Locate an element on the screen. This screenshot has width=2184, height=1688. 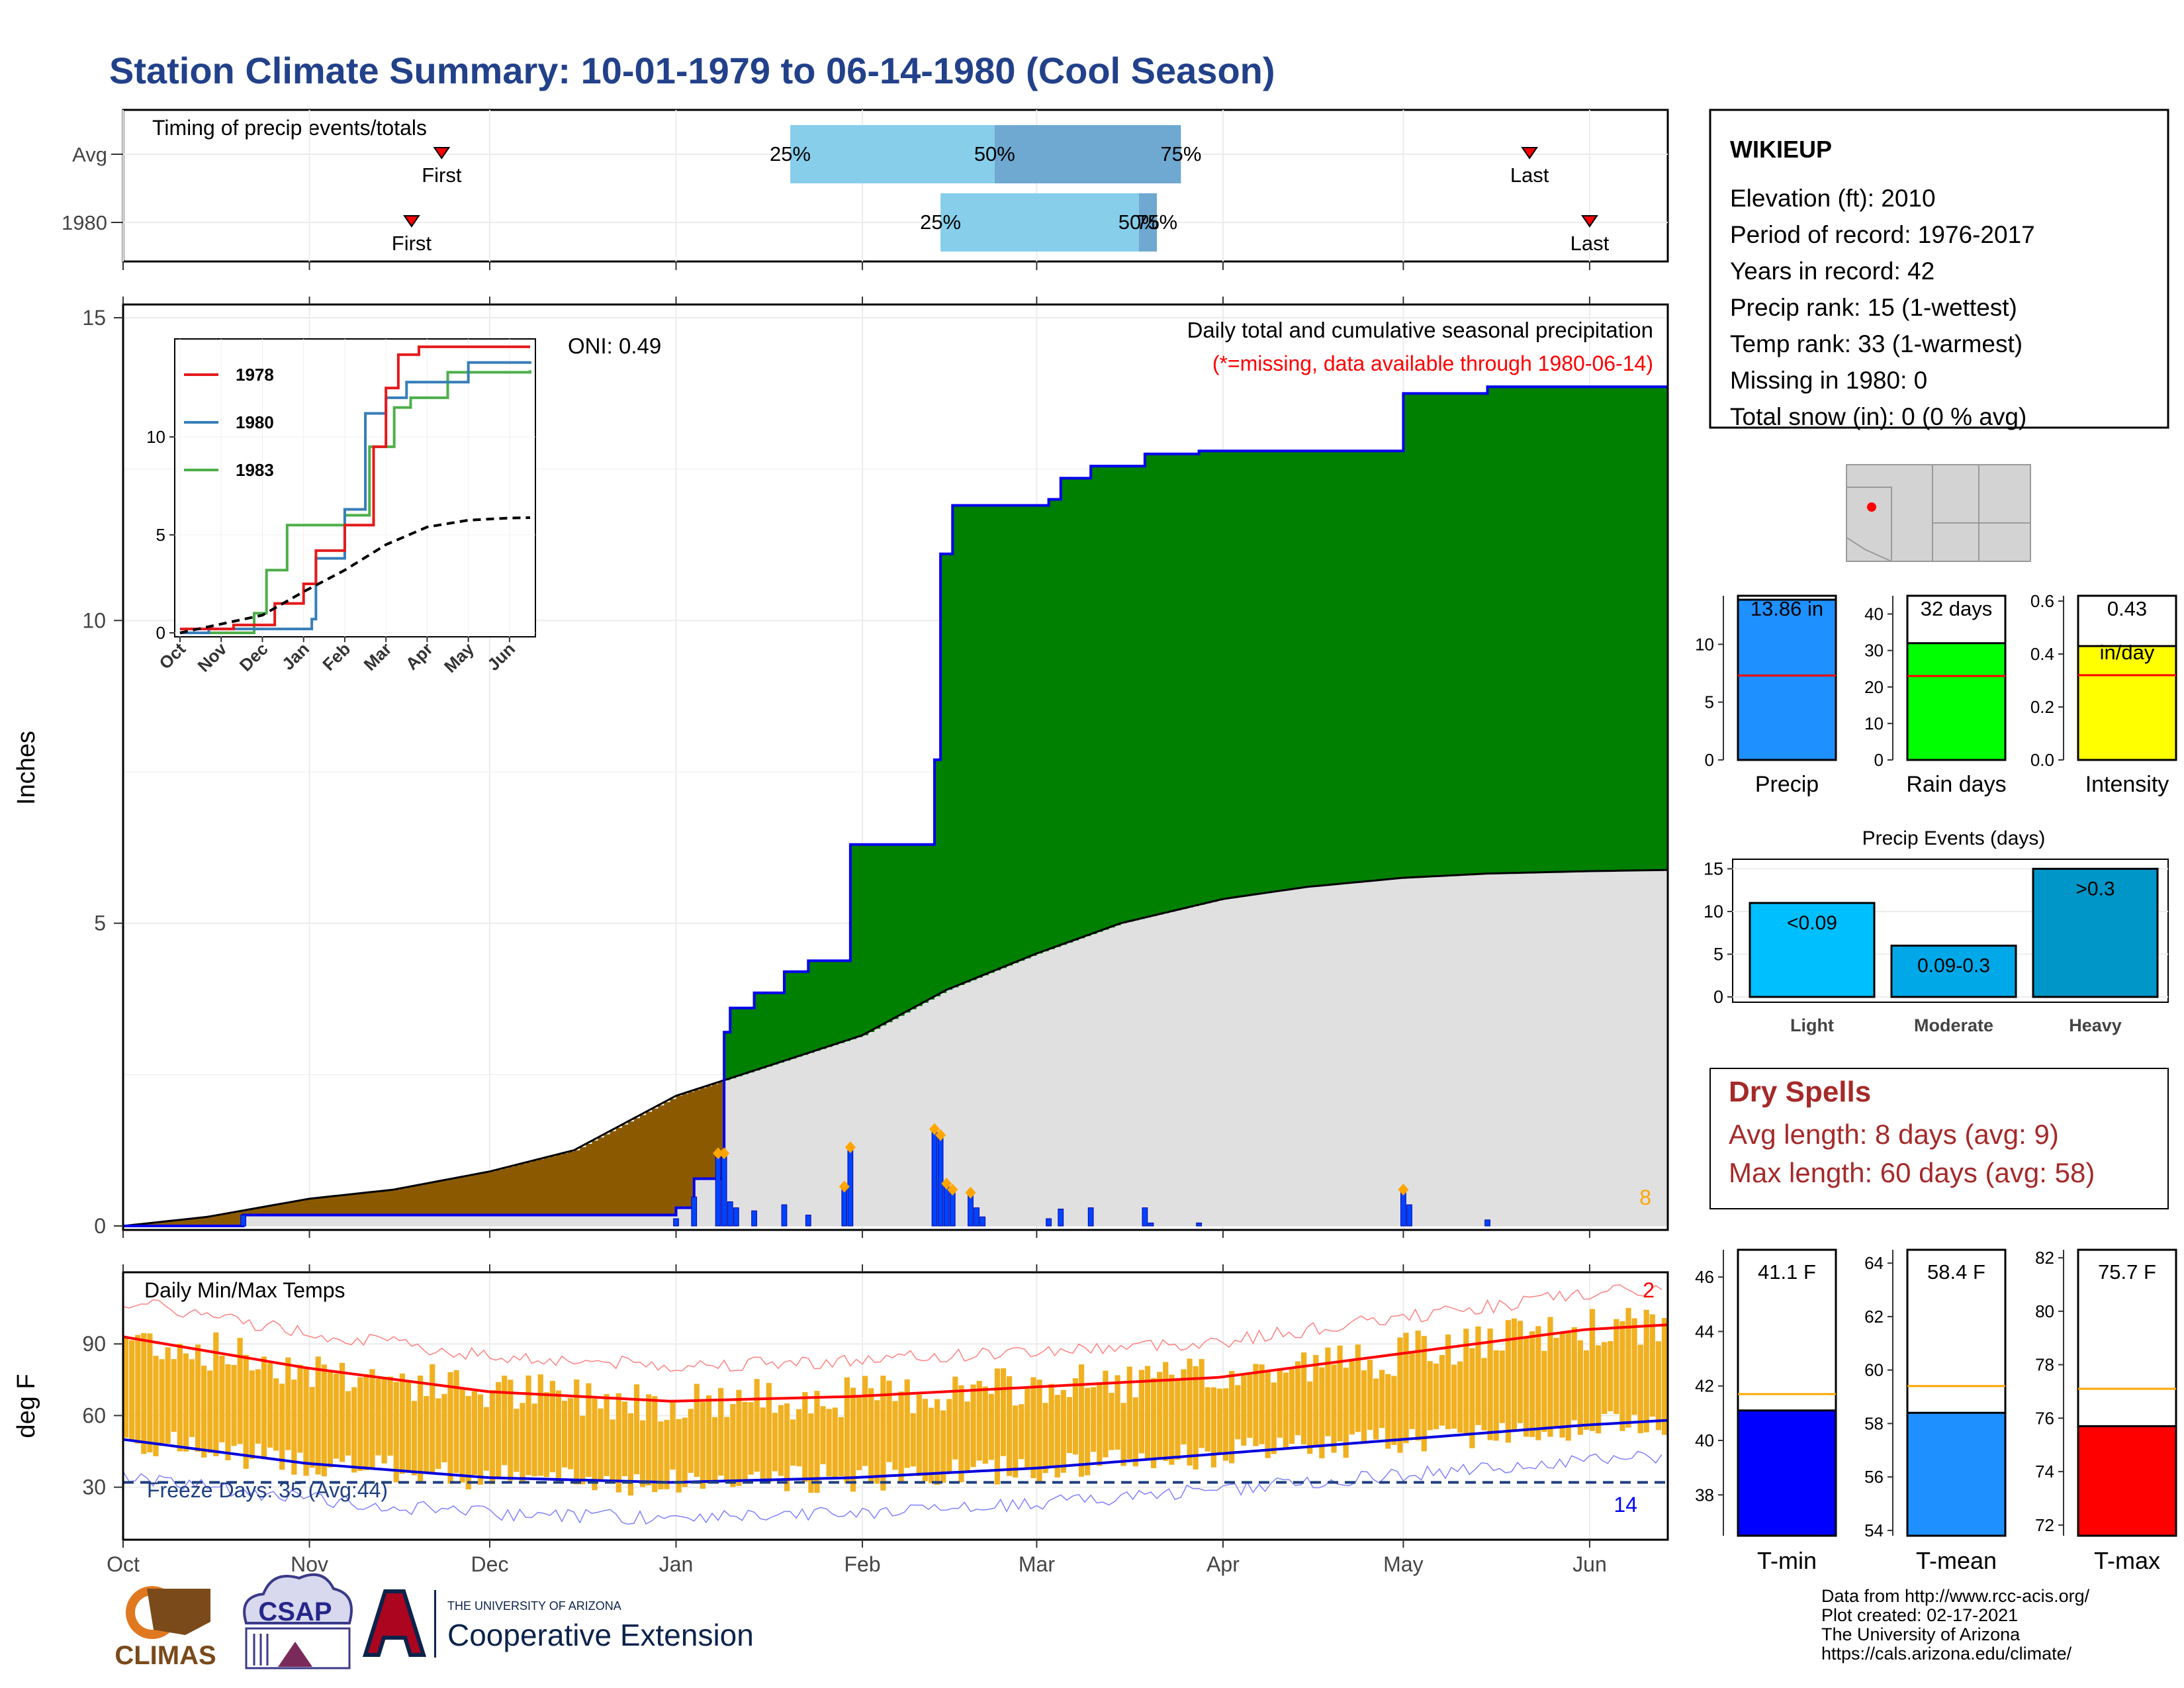
inset-average-line is located at coordinates (355, 575).